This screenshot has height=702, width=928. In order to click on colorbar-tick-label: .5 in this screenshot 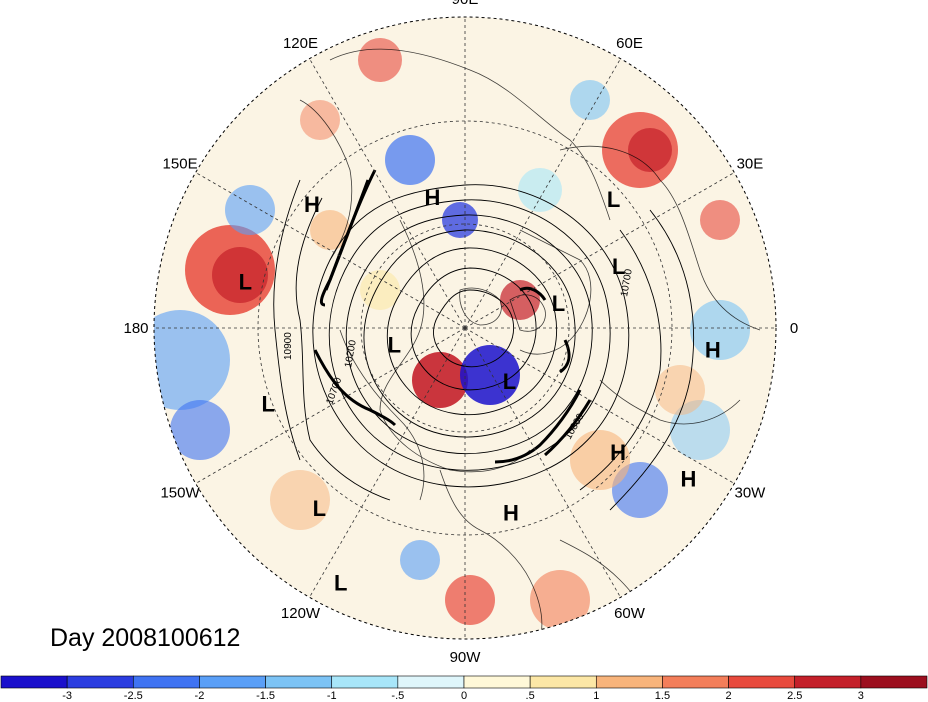, I will do `click(530, 696)`.